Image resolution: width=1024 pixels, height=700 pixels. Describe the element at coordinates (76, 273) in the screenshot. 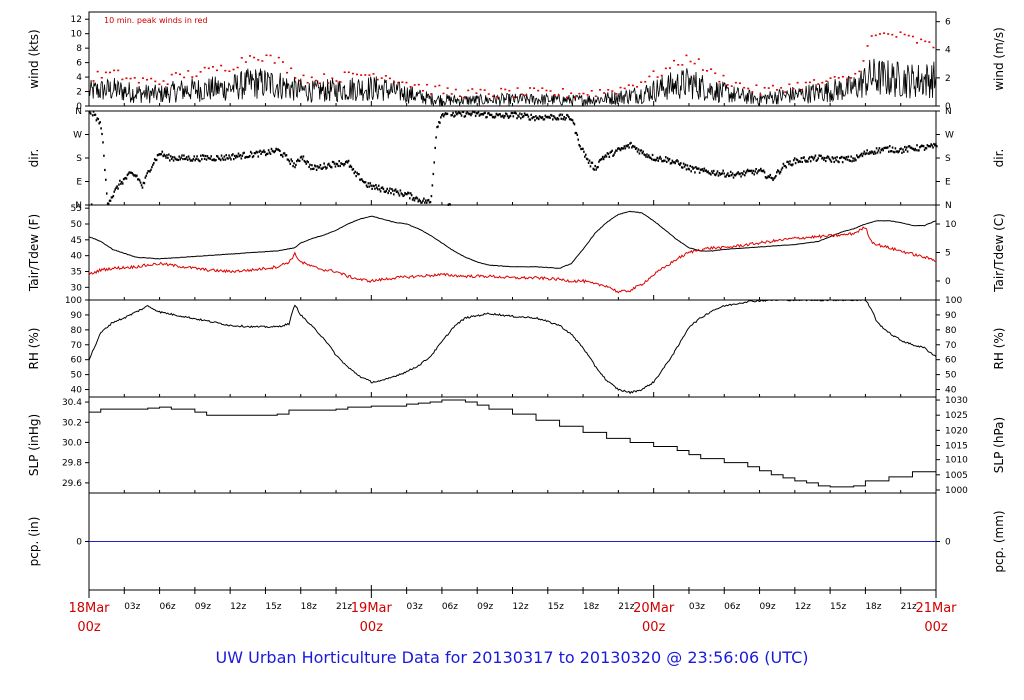

I see `temp-left-tick-label: 35` at that location.